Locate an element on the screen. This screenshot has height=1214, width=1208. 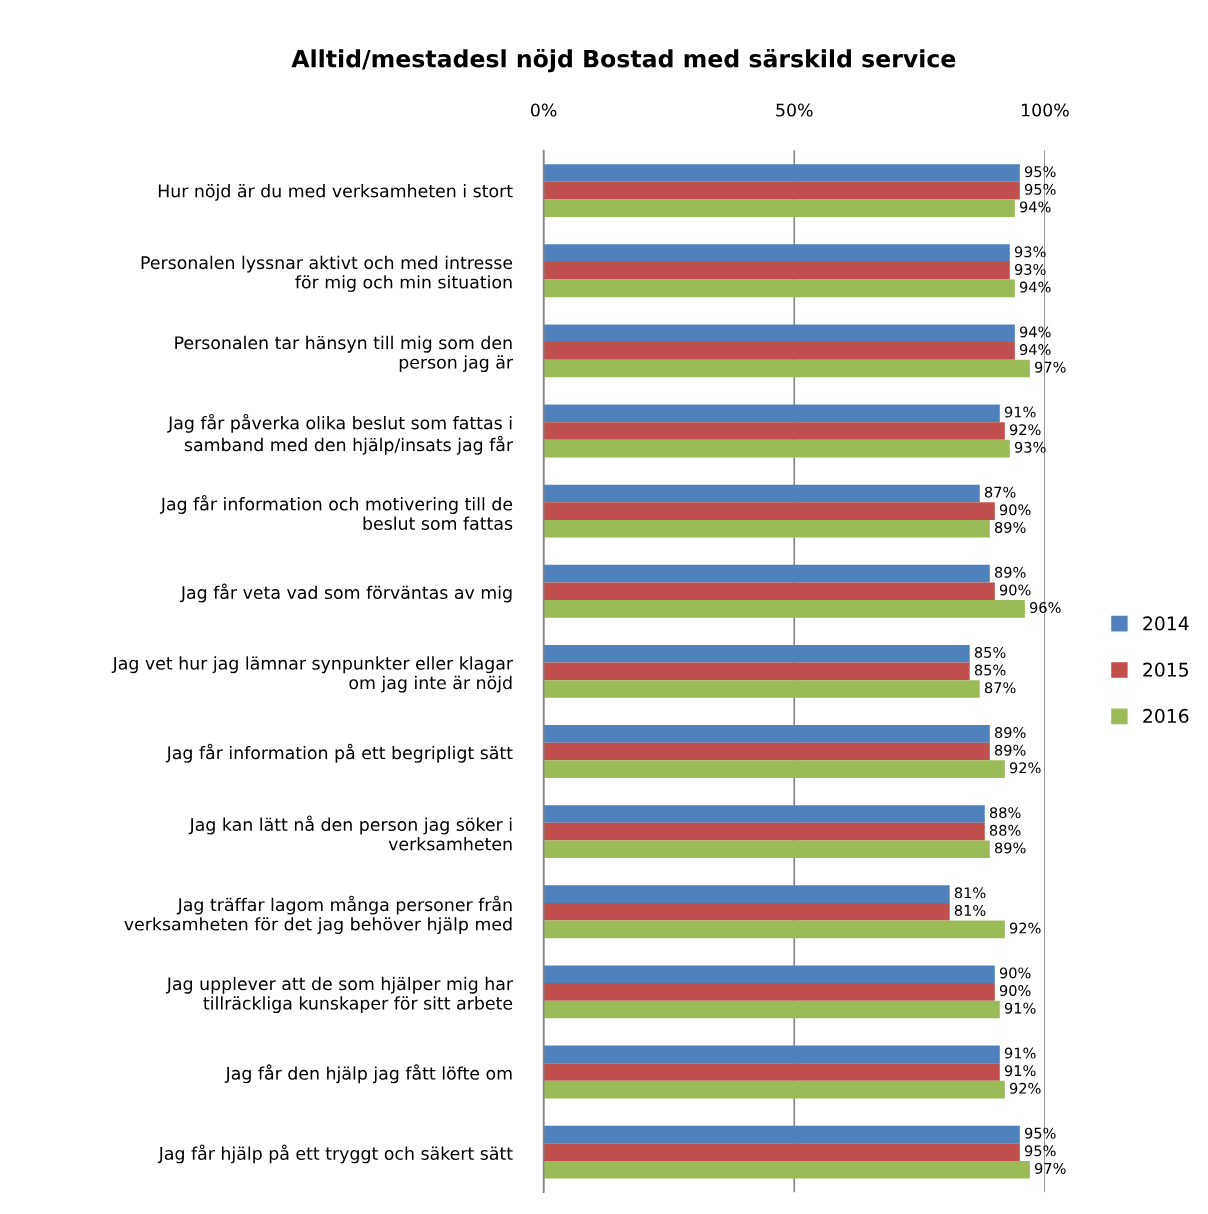
y-tick-label: Jag upplever att de som hjälper mig har tillräckliga kunskaper för sitt arbete is located at coordinates (339, 995).